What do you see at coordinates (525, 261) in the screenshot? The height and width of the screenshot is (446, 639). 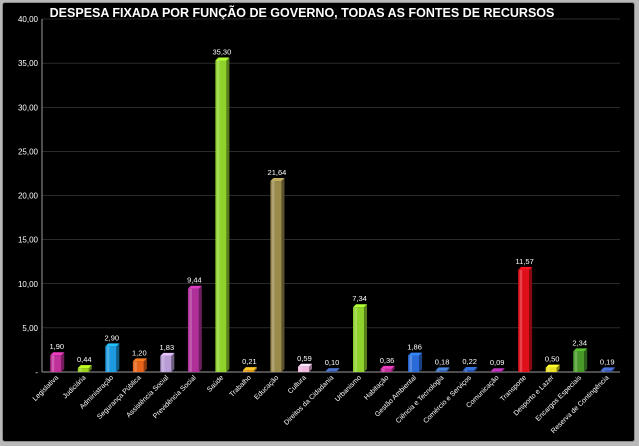 I see `data-label: 11,57` at bounding box center [525, 261].